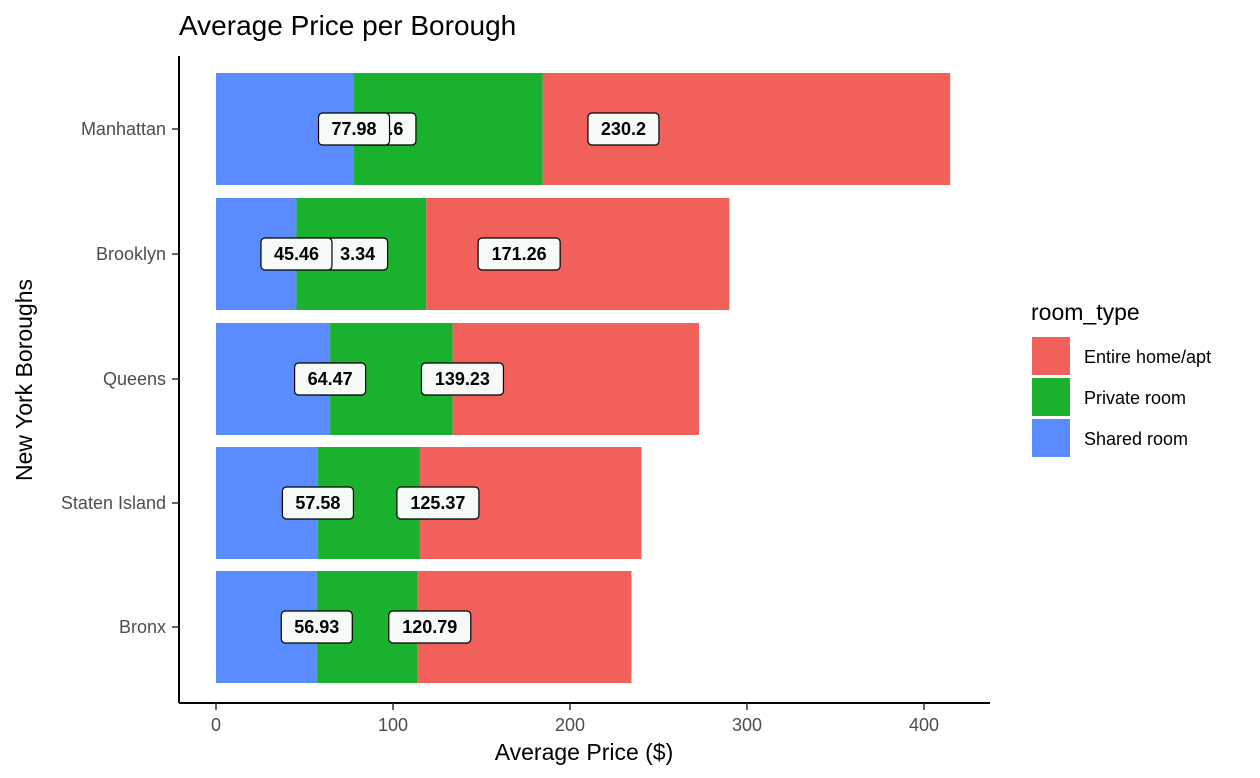 This screenshot has height=778, width=1260. What do you see at coordinates (131, 254) in the screenshot?
I see `y-tick-label: Brooklyn` at bounding box center [131, 254].